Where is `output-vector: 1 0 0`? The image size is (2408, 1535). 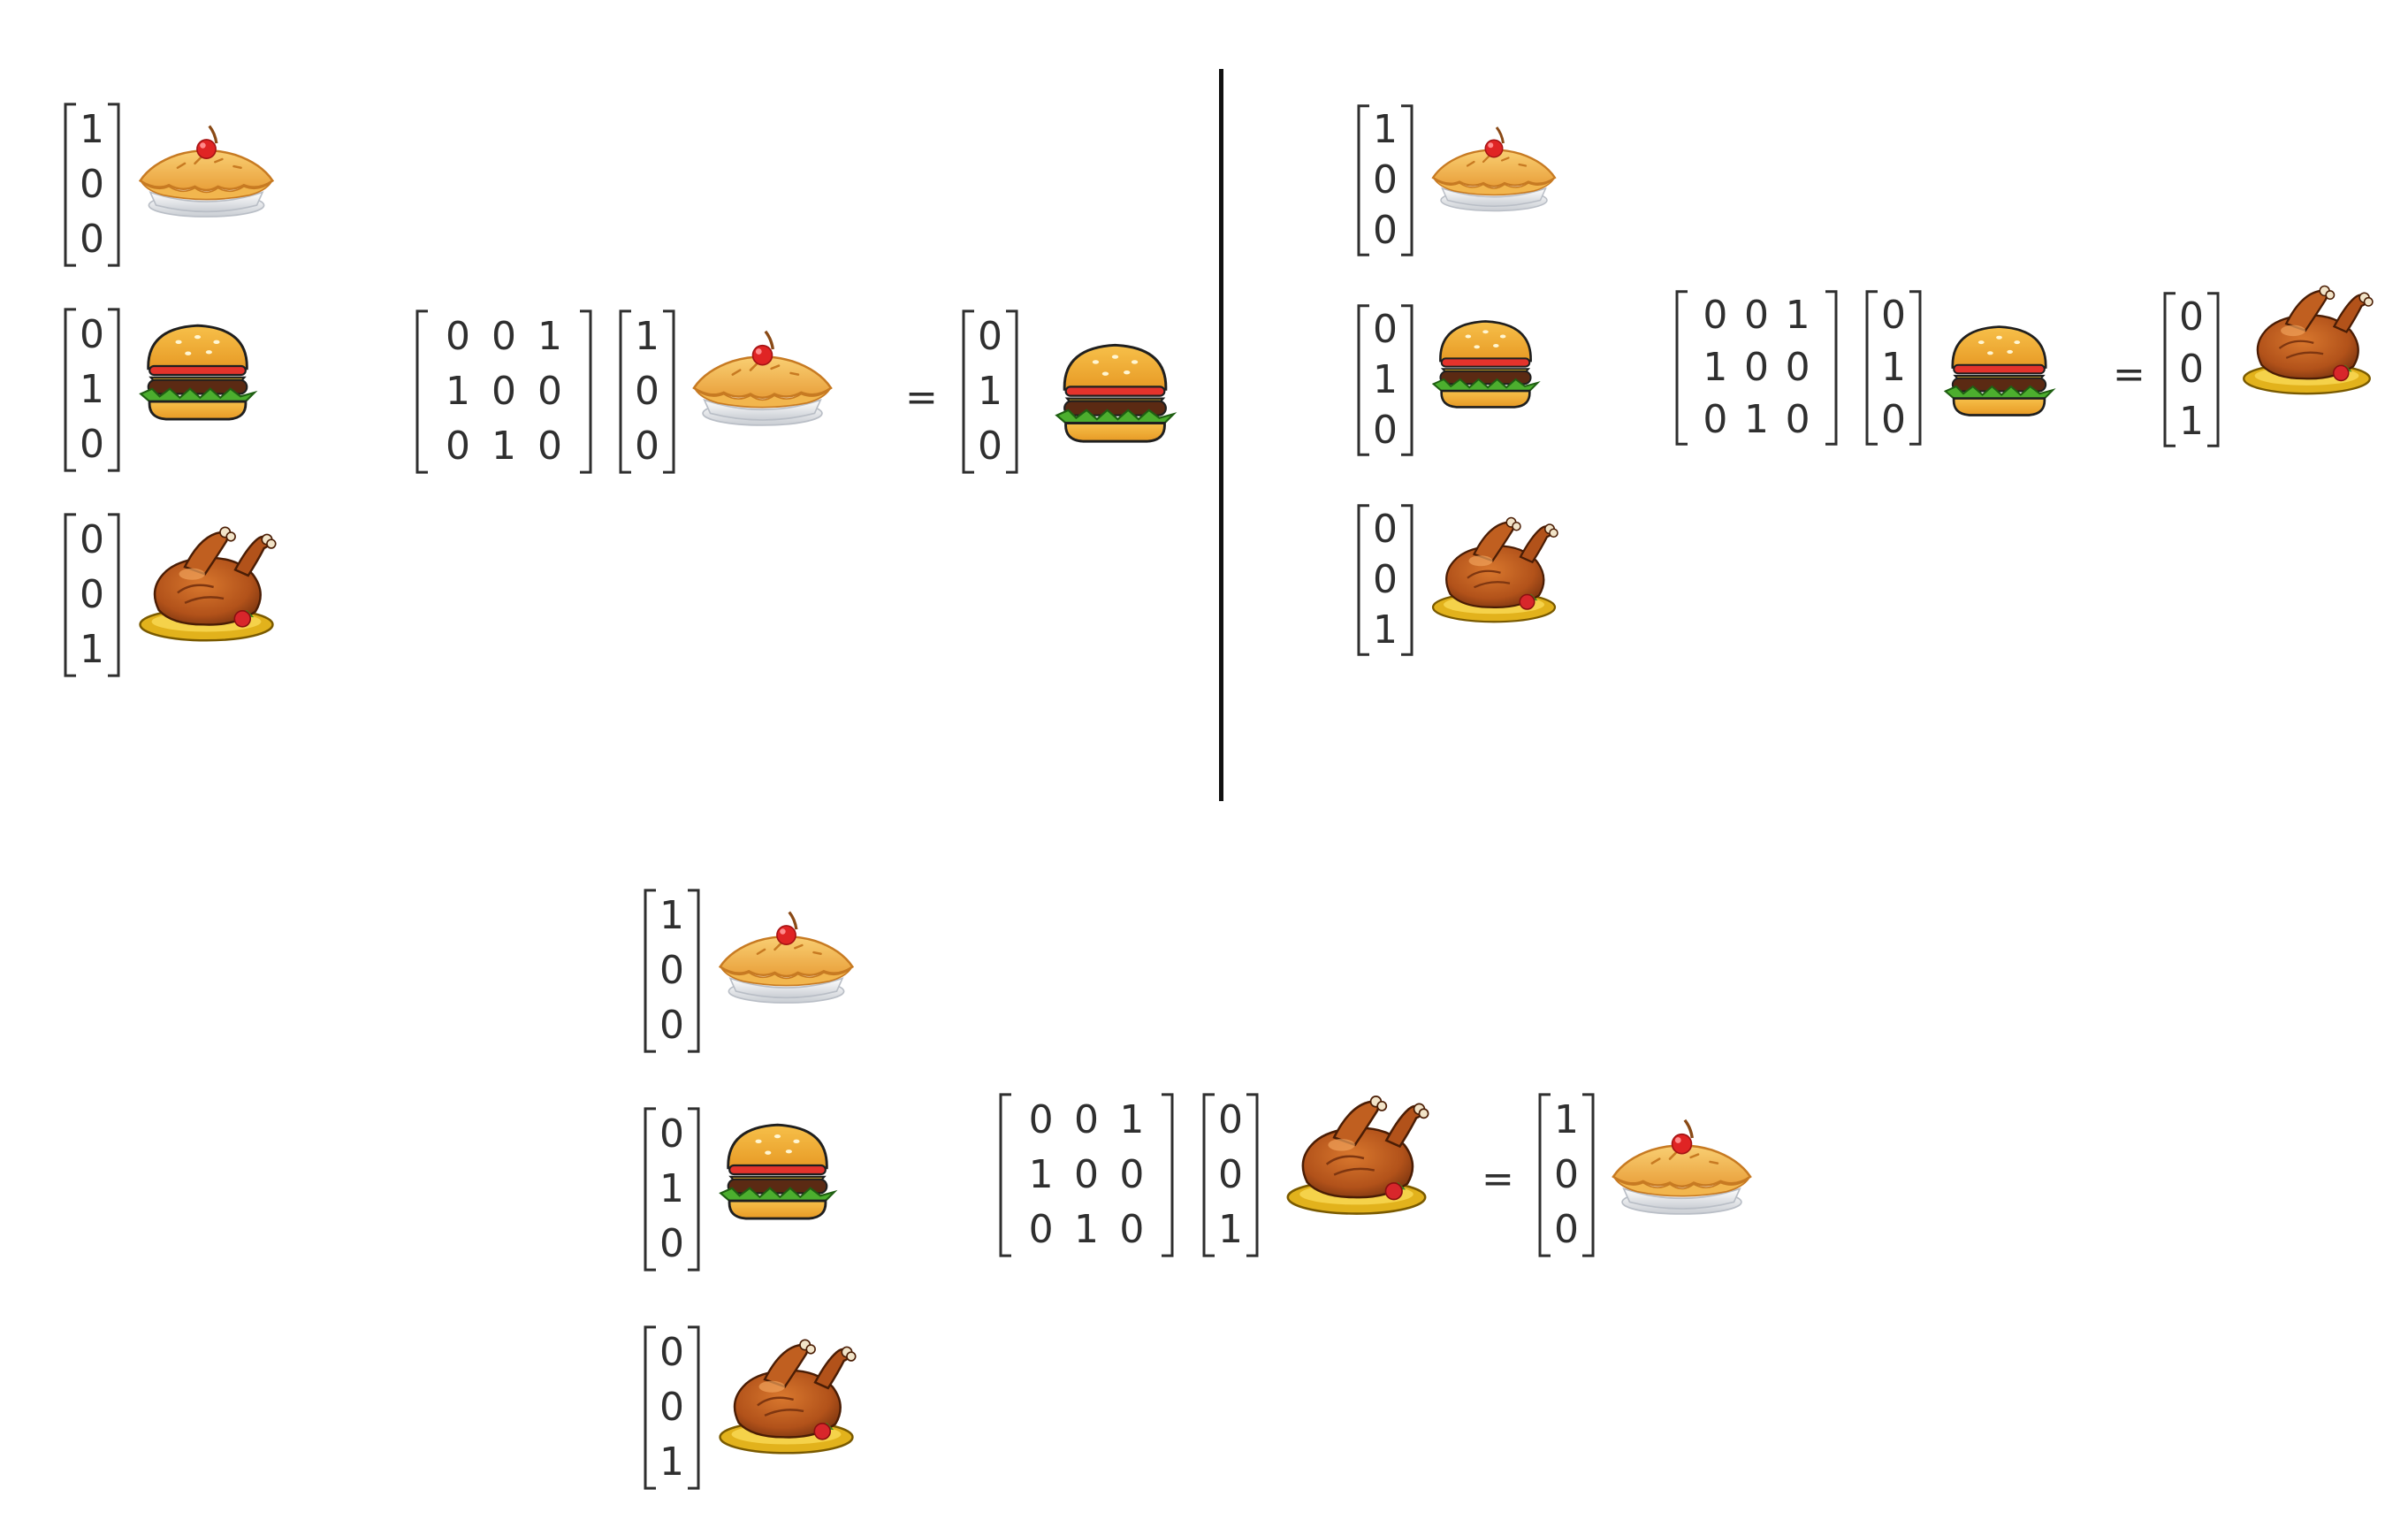
output-vector: 1 0 0 is located at coordinates (1566, 1175).